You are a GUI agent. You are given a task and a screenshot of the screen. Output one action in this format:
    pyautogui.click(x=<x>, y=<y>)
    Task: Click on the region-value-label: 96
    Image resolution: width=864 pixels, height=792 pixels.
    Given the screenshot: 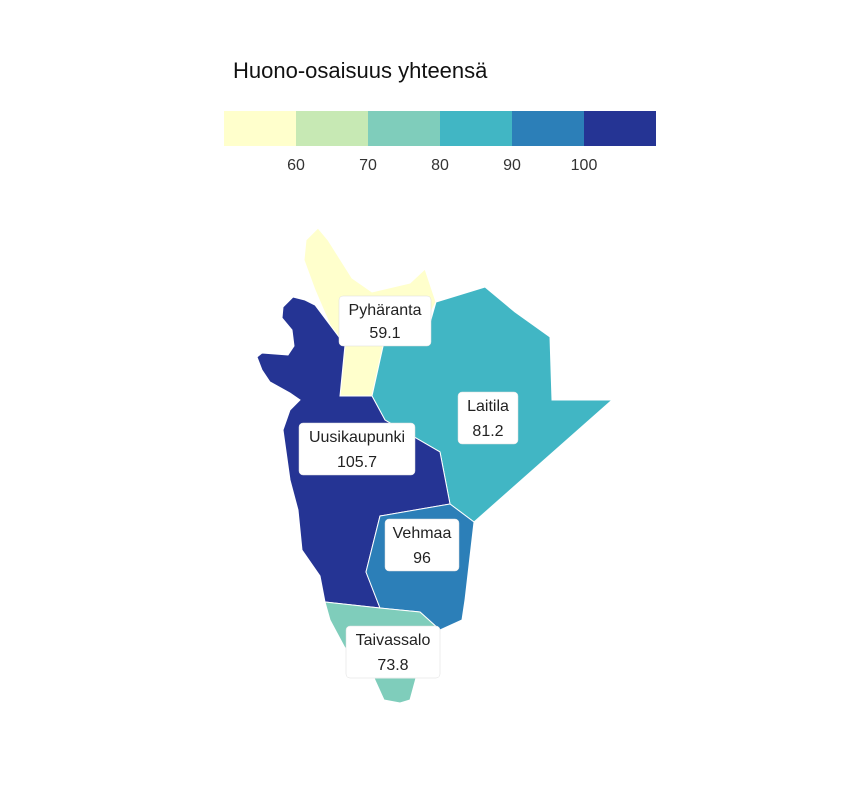 What is the action you would take?
    pyautogui.click(x=422, y=558)
    